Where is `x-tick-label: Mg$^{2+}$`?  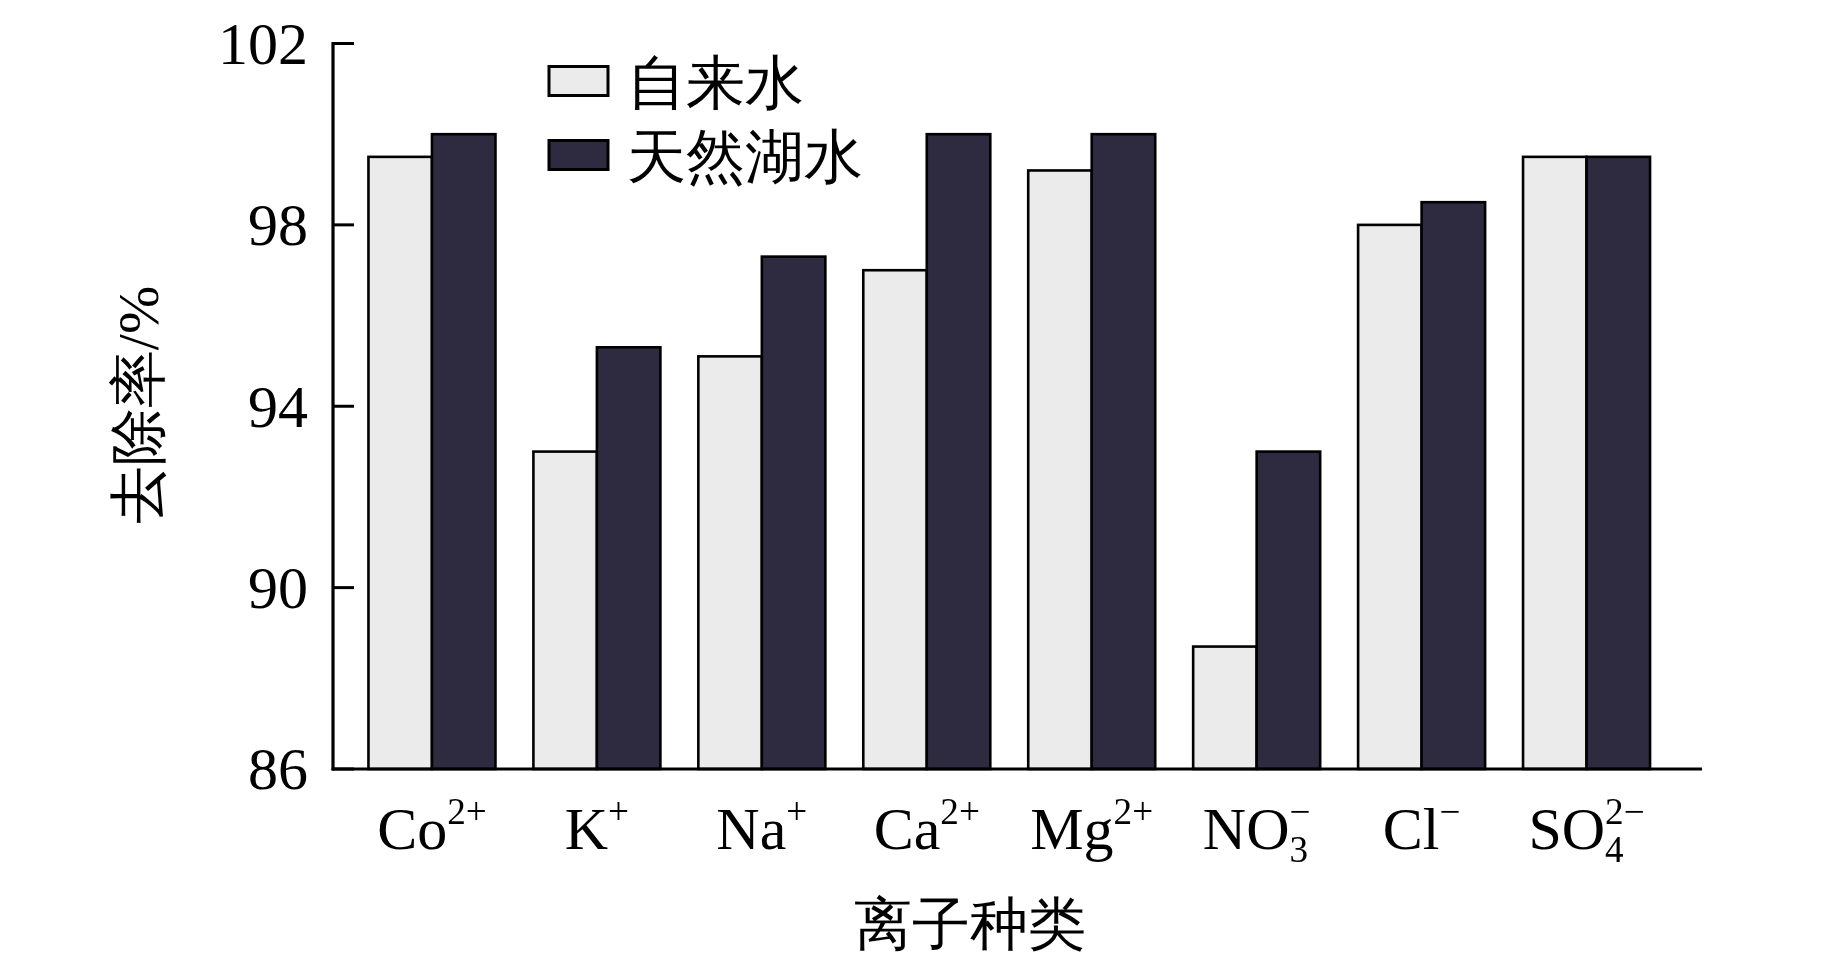 x-tick-label: Mg$^{2+}$ is located at coordinates (1092, 826).